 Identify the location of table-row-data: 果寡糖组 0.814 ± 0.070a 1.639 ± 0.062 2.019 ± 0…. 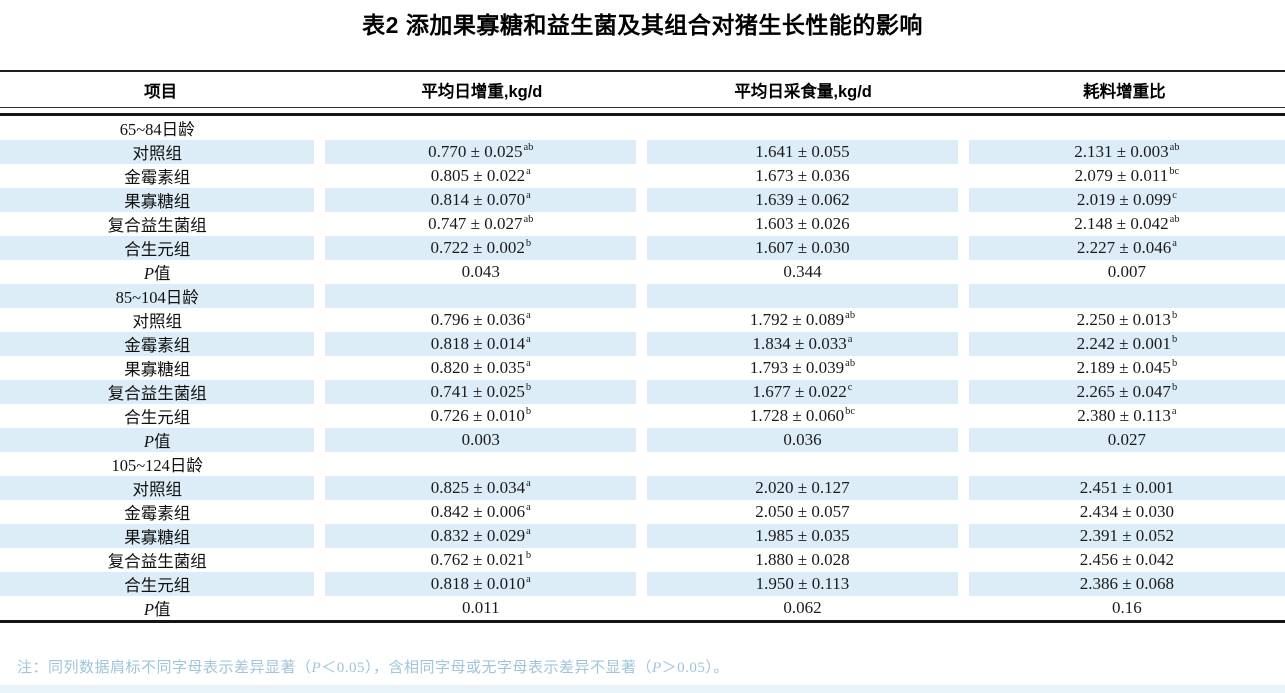
(642, 200).